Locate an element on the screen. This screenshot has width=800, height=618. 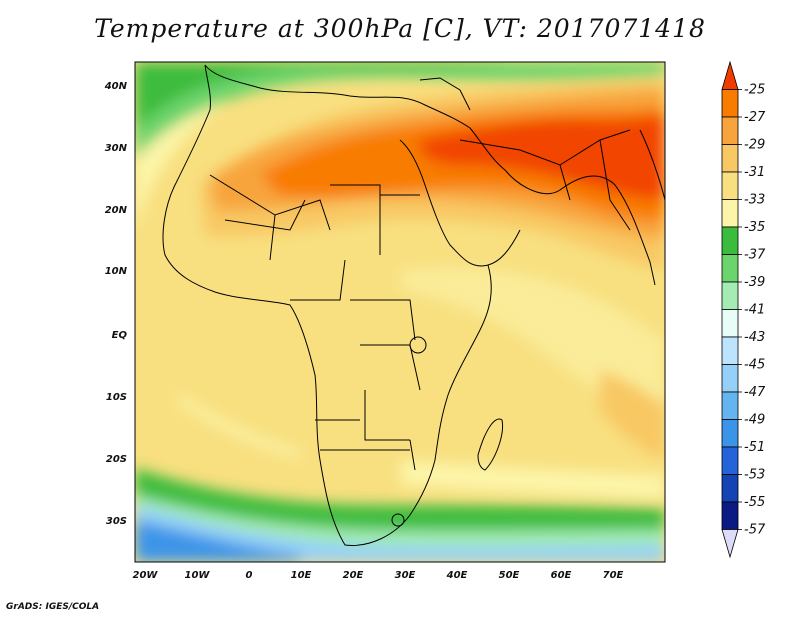
x-tick-label: 30E is located at coordinates (405, 575).